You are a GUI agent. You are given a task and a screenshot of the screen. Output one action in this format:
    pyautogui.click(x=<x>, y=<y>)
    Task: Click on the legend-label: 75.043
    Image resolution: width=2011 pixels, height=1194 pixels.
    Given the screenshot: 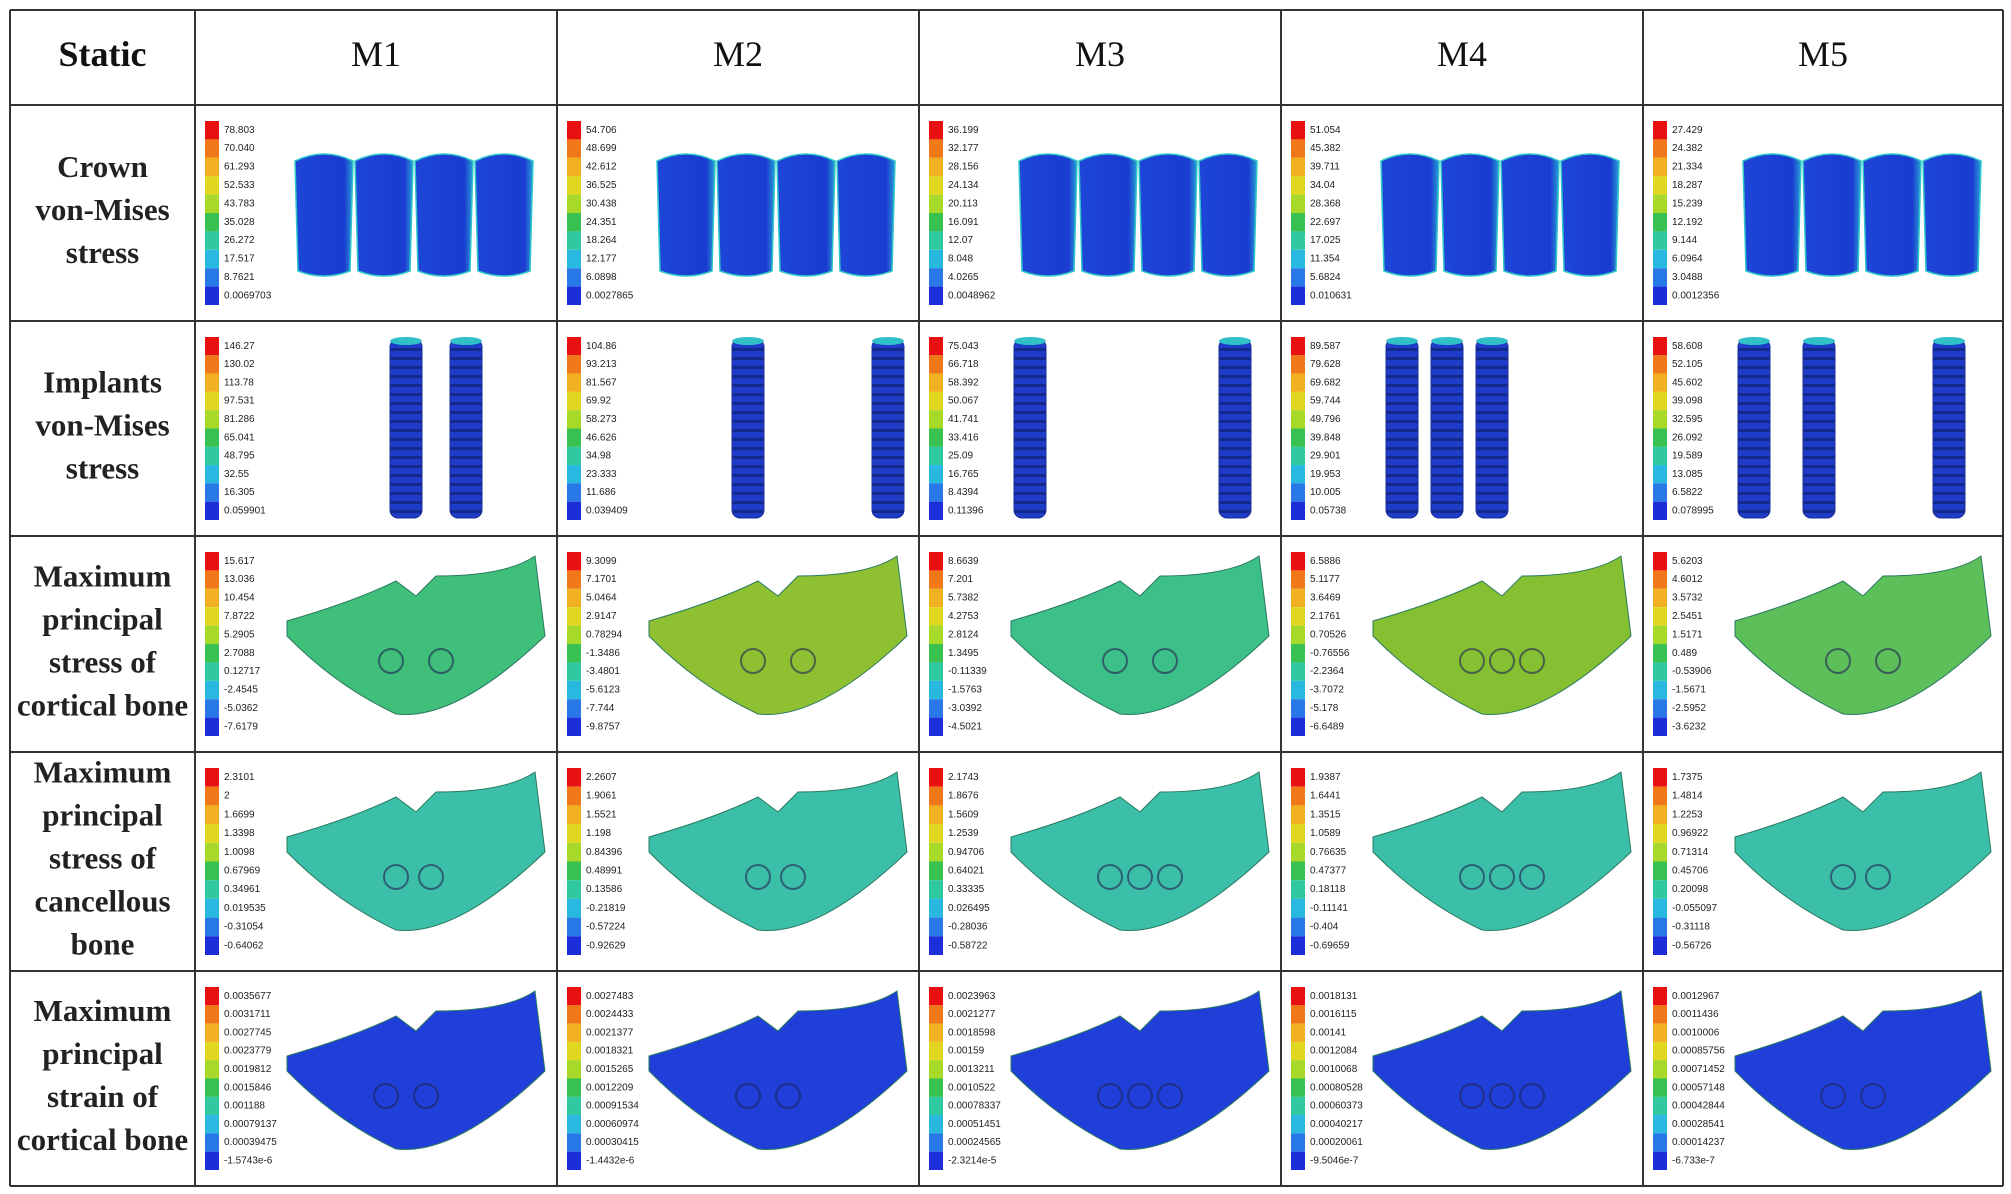 What is the action you would take?
    pyautogui.click(x=963, y=346)
    